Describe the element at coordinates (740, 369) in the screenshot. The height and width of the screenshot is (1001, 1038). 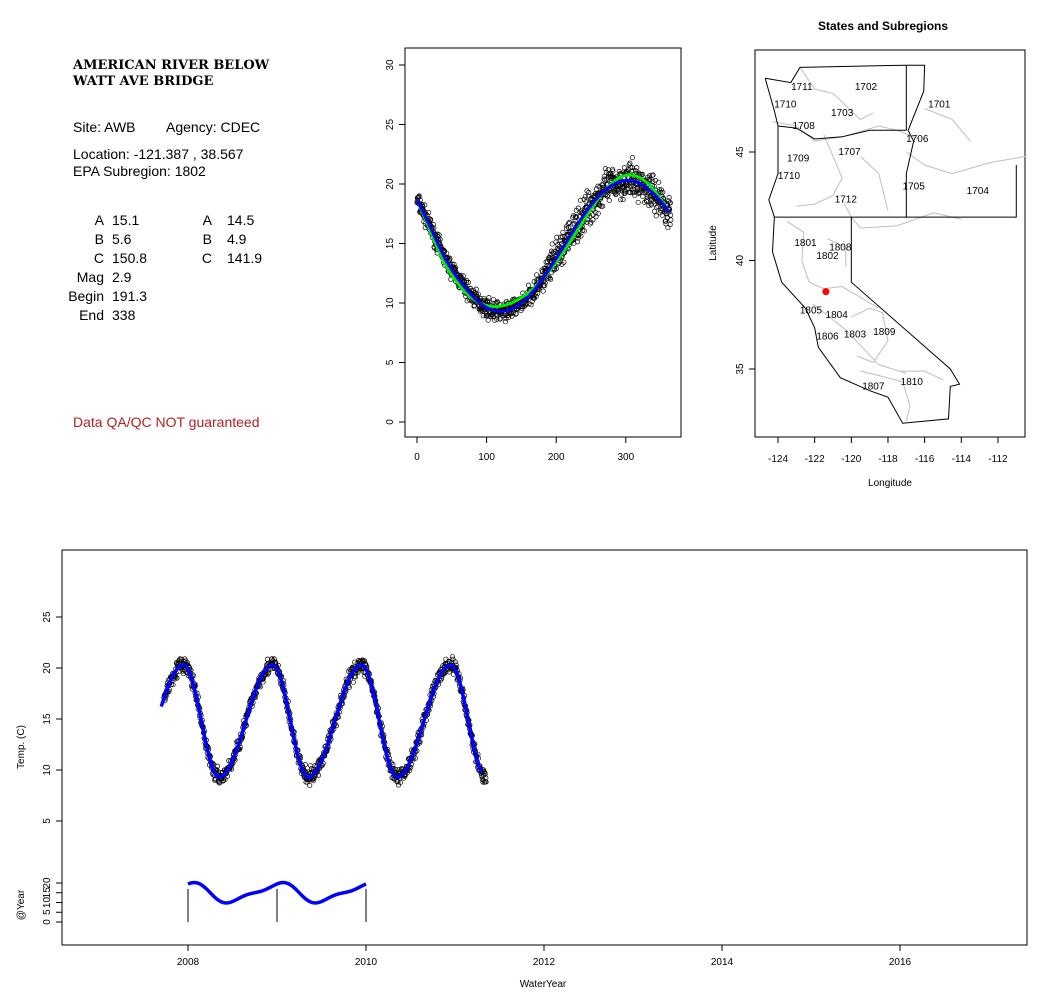
I see `y-tick-label: 35` at that location.